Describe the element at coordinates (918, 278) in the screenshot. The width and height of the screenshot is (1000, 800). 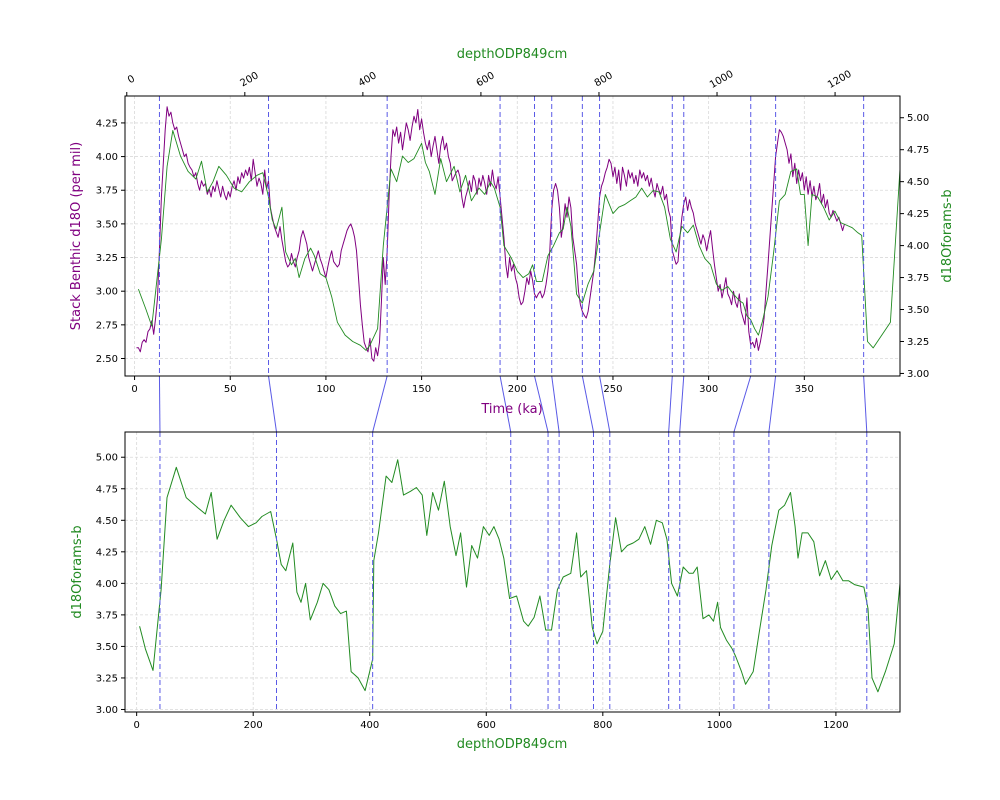
I see `top-right-y-tick-label: 3.75` at that location.